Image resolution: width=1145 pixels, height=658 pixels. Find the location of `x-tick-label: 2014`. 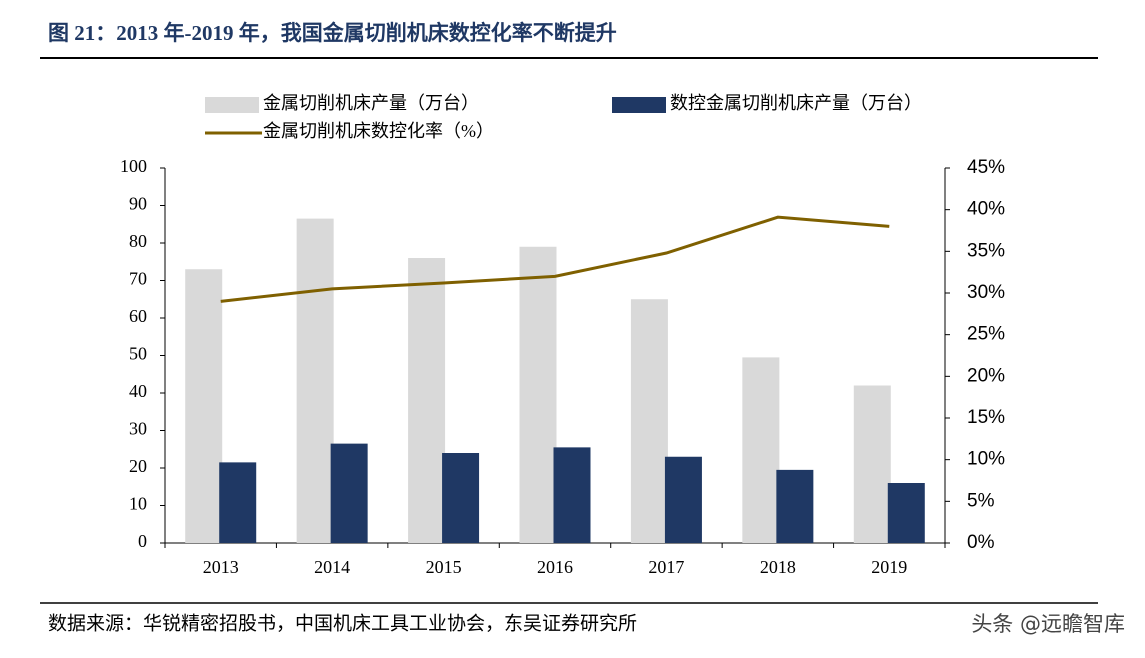

x-tick-label: 2014 is located at coordinates (332, 567).